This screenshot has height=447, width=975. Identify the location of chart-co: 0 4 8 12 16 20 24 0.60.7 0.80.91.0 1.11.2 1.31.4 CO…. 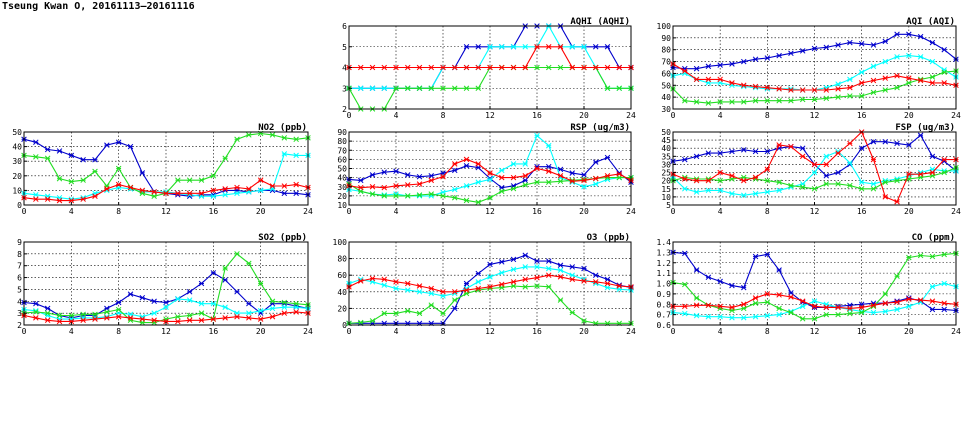
(809, 284).